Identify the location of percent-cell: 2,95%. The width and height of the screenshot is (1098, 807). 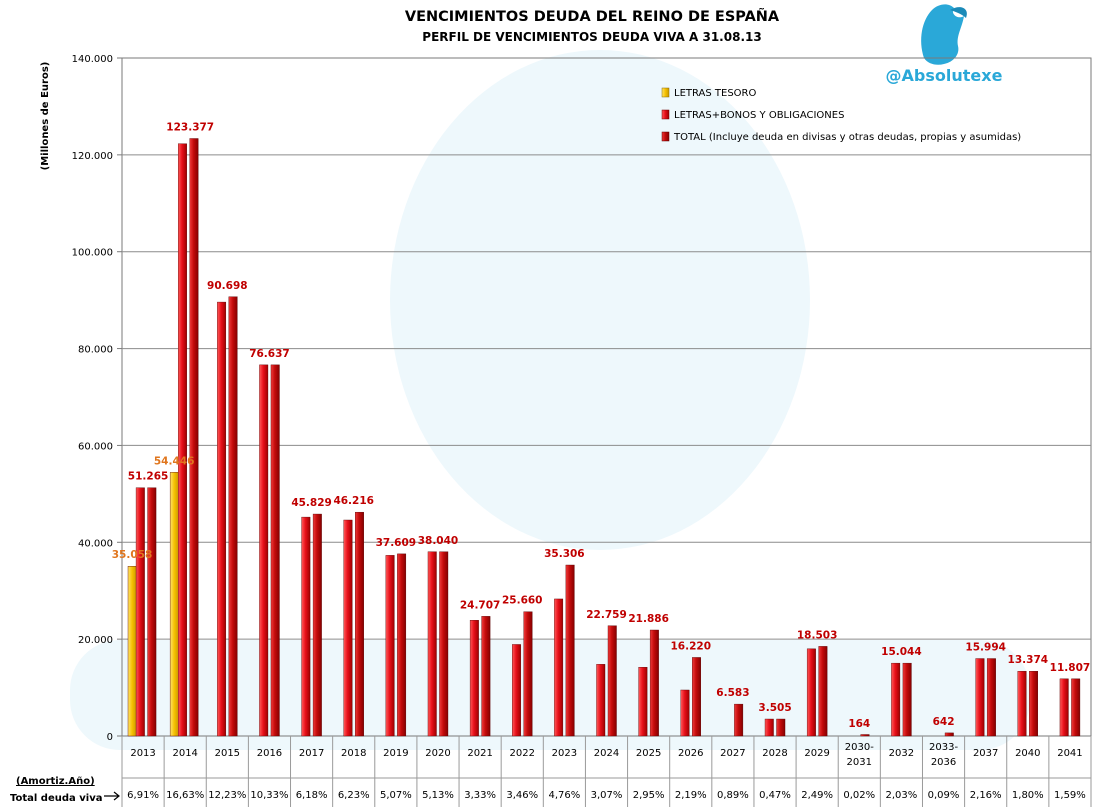
(649, 795).